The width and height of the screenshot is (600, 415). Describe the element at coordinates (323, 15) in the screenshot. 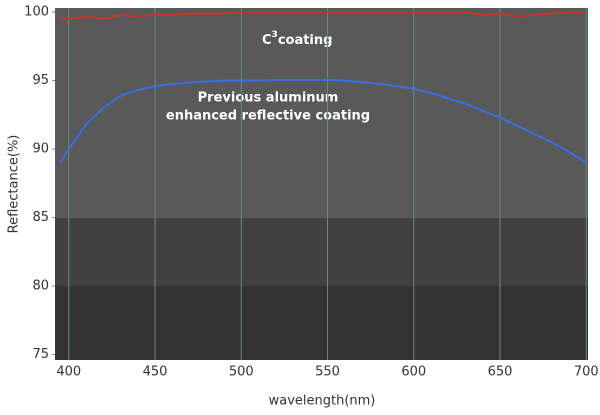

I see `data-line` at that location.